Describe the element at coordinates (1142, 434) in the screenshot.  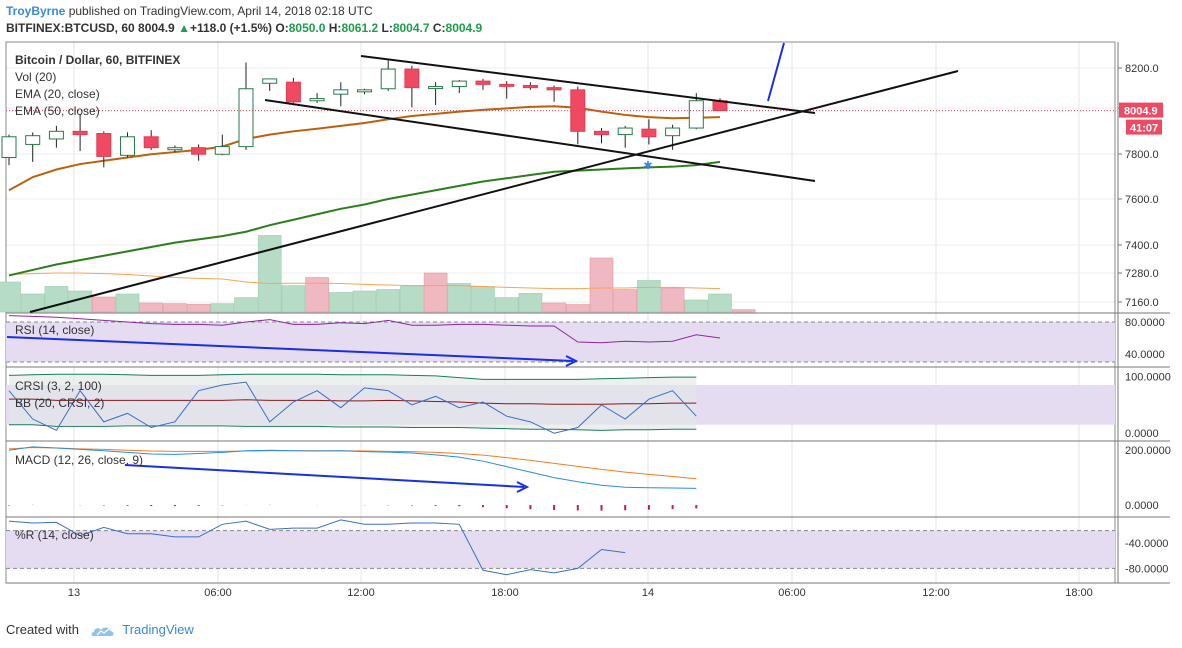
I see `crsi-tick: 0.0000` at that location.